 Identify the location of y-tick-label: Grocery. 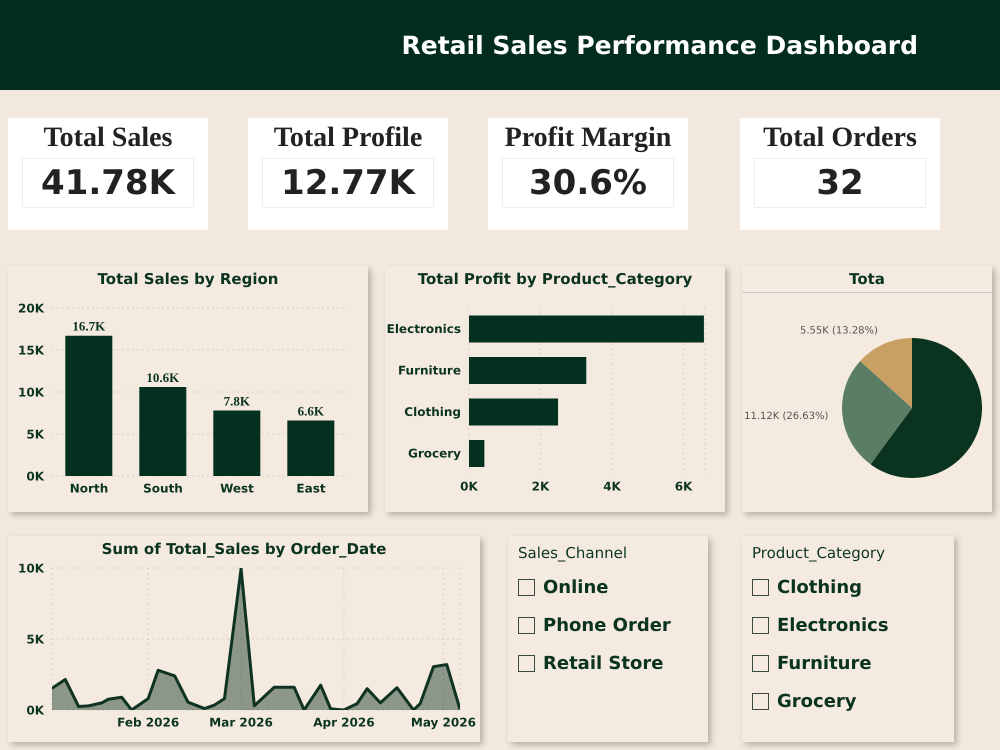
(435, 453).